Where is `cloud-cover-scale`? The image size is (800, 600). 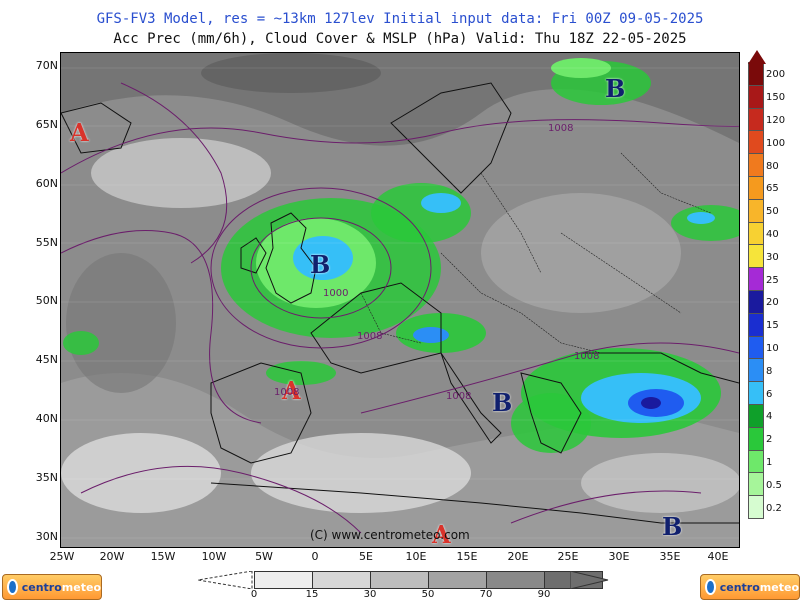 cloud-cover-scale is located at coordinates (401, 580).